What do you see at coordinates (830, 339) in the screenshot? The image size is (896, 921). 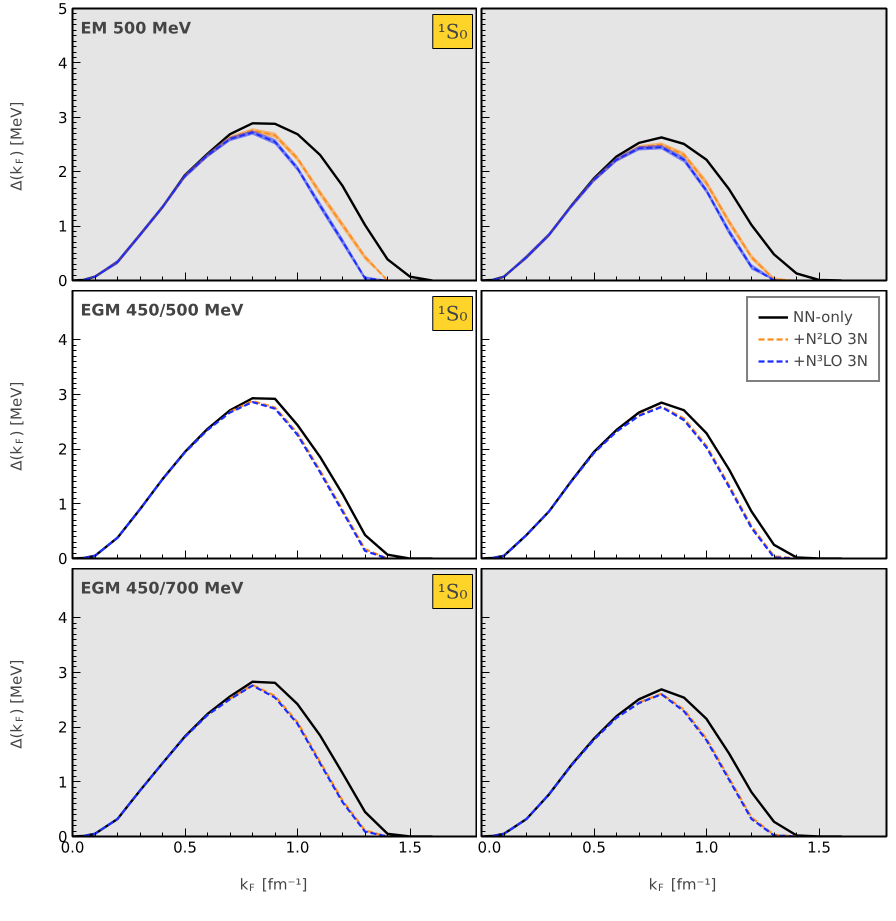 I see `legend-label: +N²LO 3N` at bounding box center [830, 339].